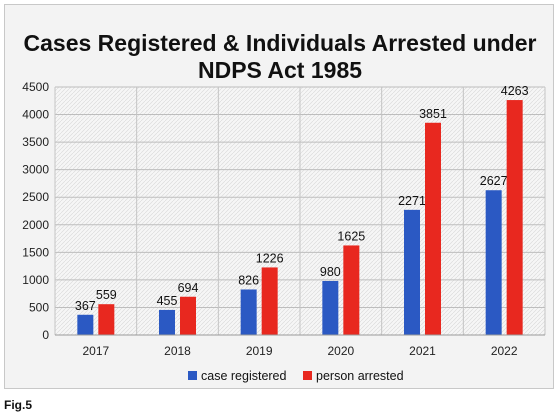  What do you see at coordinates (18, 405) in the screenshot?
I see `figure-label: Fig.5` at bounding box center [18, 405].